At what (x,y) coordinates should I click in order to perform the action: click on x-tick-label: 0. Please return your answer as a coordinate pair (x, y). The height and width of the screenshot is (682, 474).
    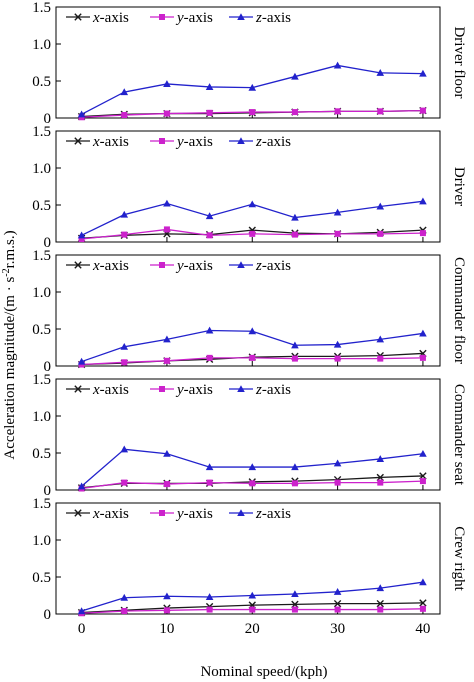
    Looking at the image, I should click on (82, 629).